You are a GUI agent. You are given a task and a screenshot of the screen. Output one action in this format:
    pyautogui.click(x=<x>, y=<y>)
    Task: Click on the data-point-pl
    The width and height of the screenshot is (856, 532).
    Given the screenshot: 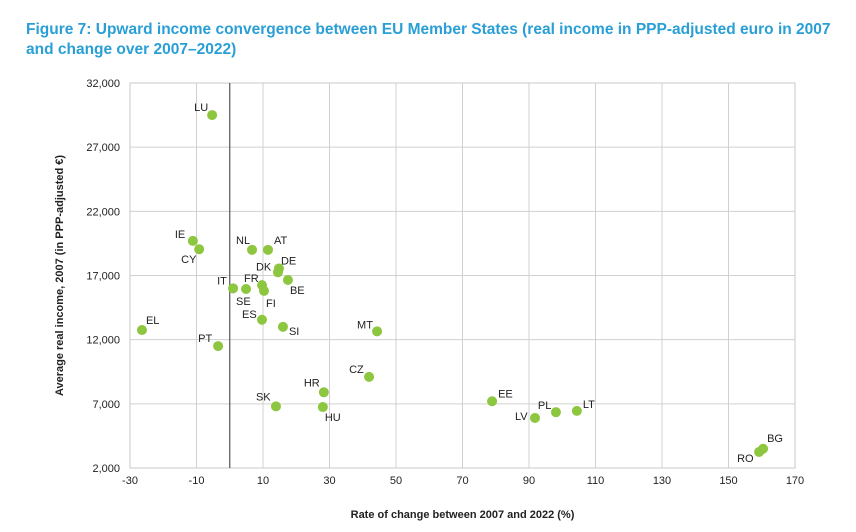 What is the action you would take?
    pyautogui.click(x=555, y=412)
    